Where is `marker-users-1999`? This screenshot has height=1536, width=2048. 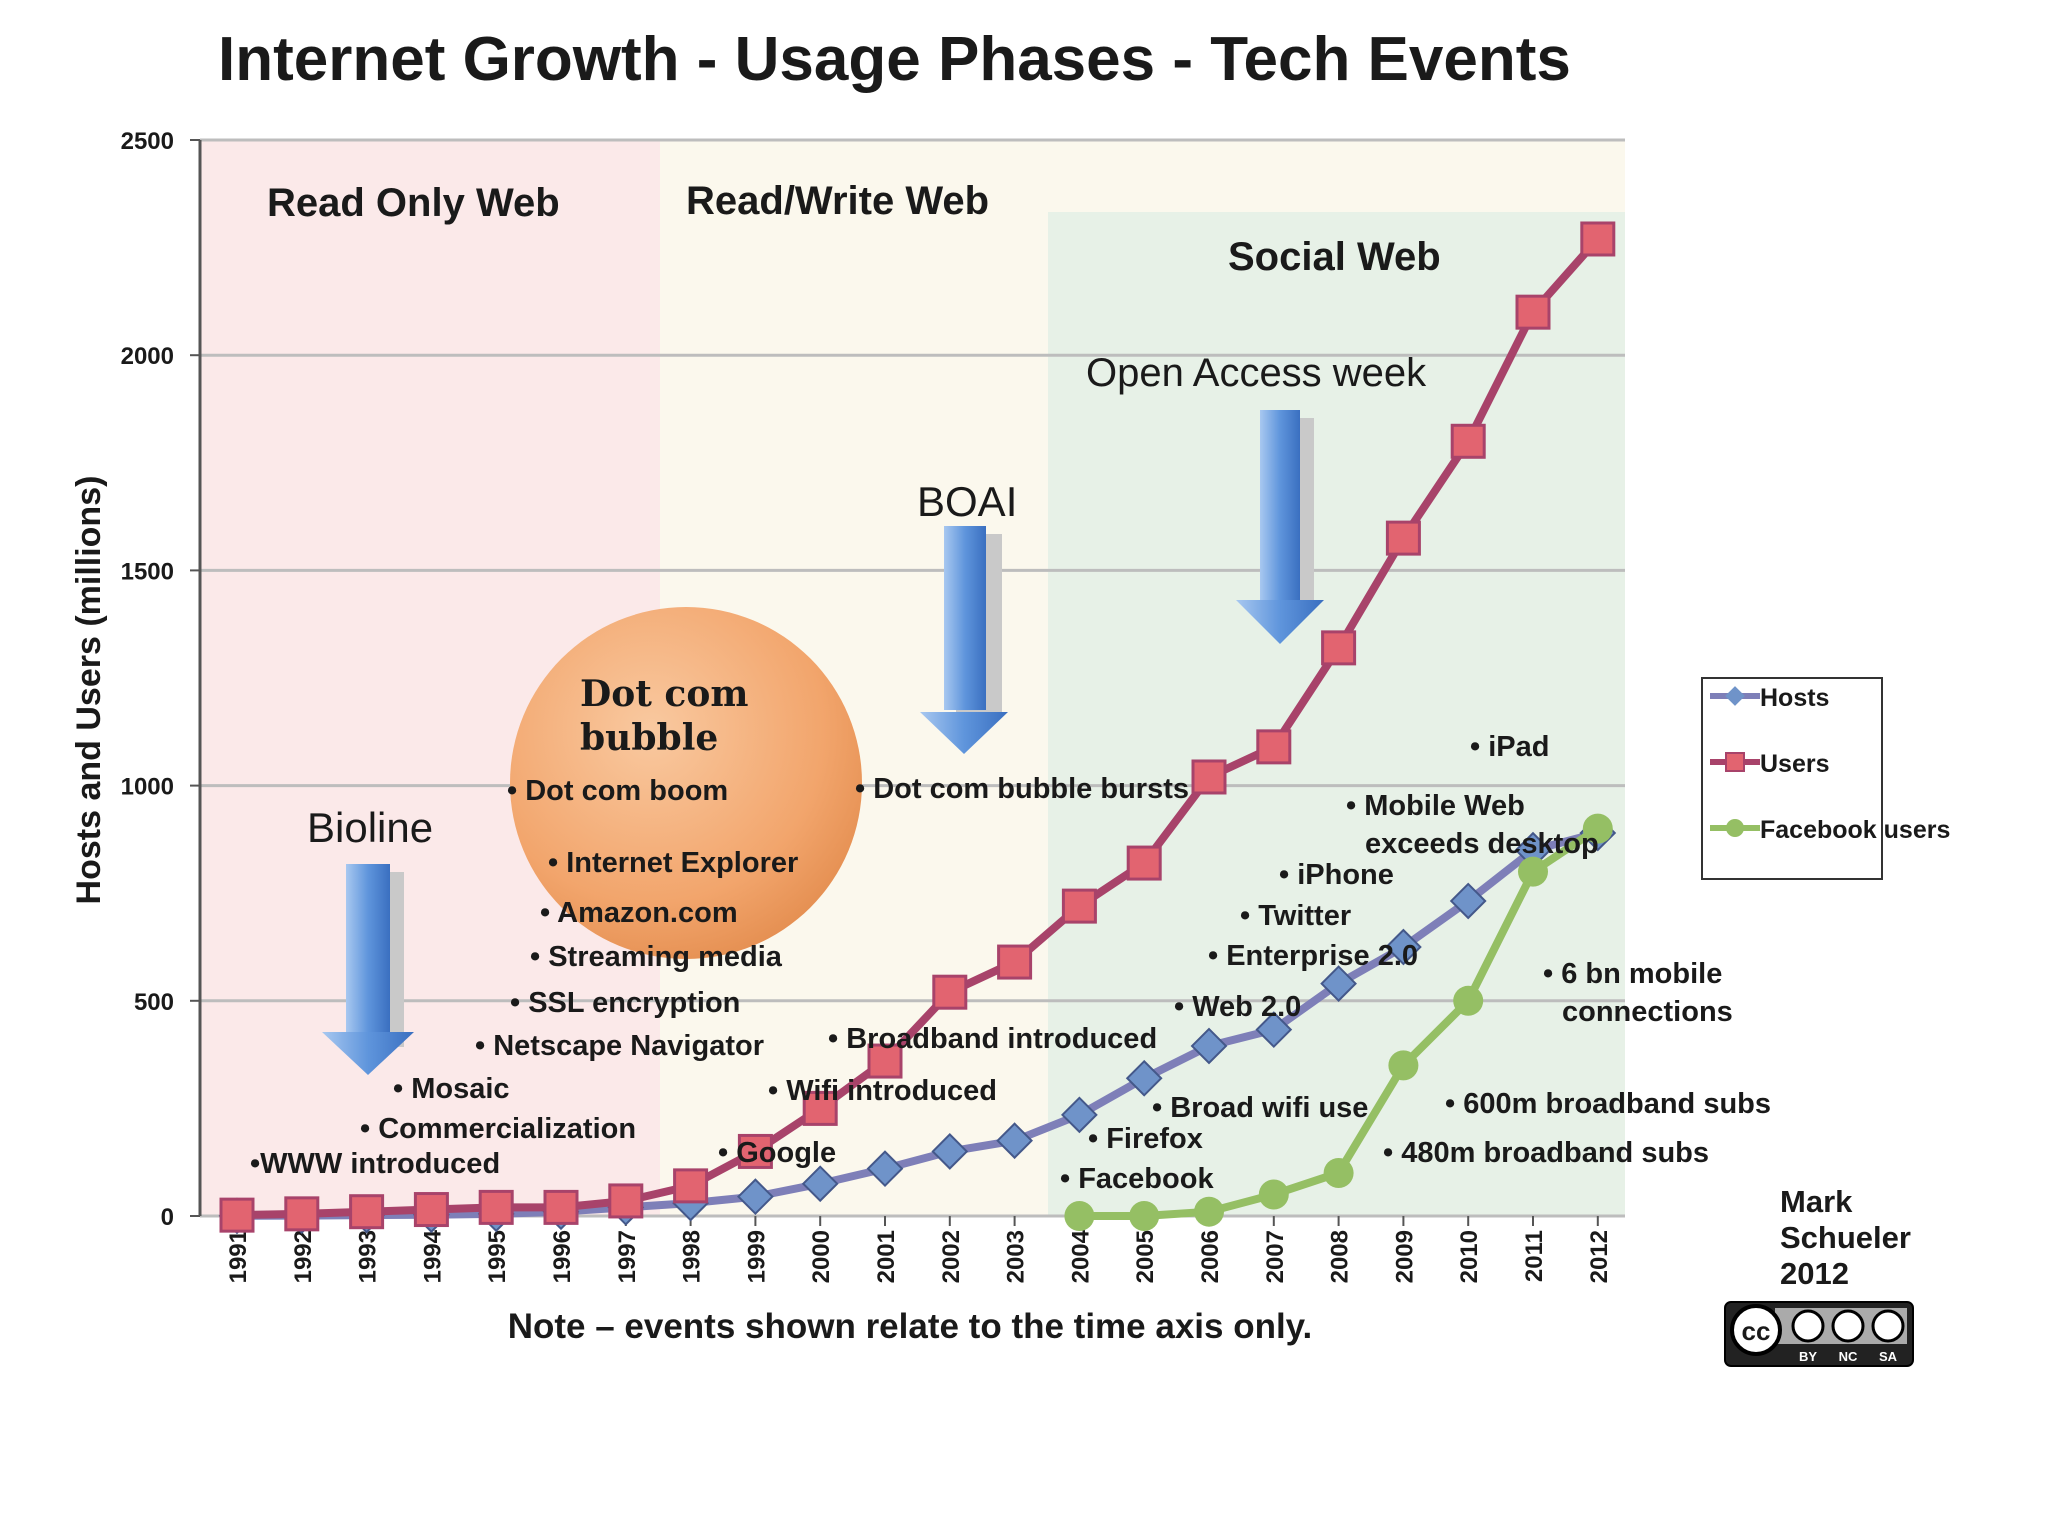
marker-users-1999 is located at coordinates (755, 1151).